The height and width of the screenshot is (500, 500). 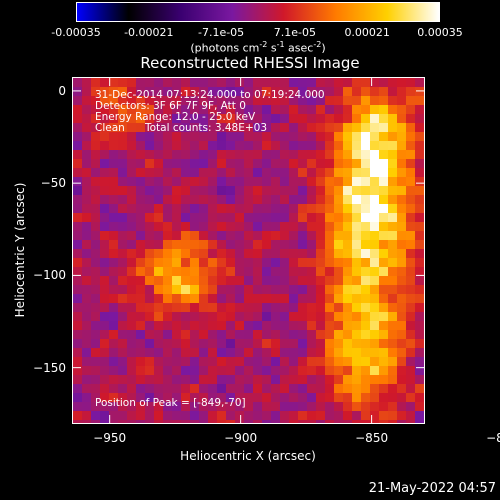 I want to click on x-tick-label: −950, so click(x=110, y=438).